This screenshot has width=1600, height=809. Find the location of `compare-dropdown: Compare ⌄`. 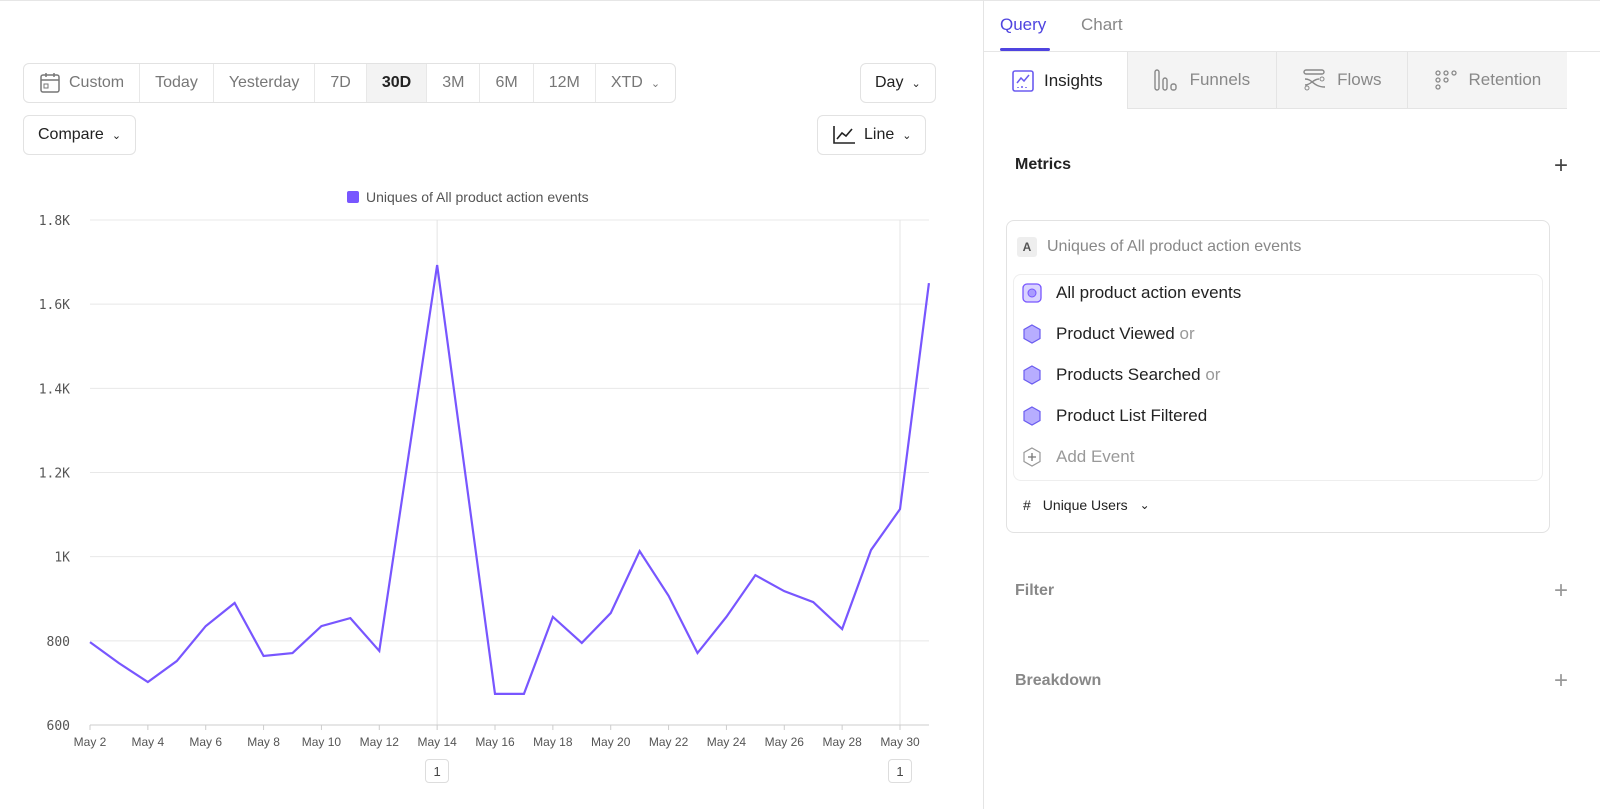

compare-dropdown: Compare ⌄ is located at coordinates (80, 135).